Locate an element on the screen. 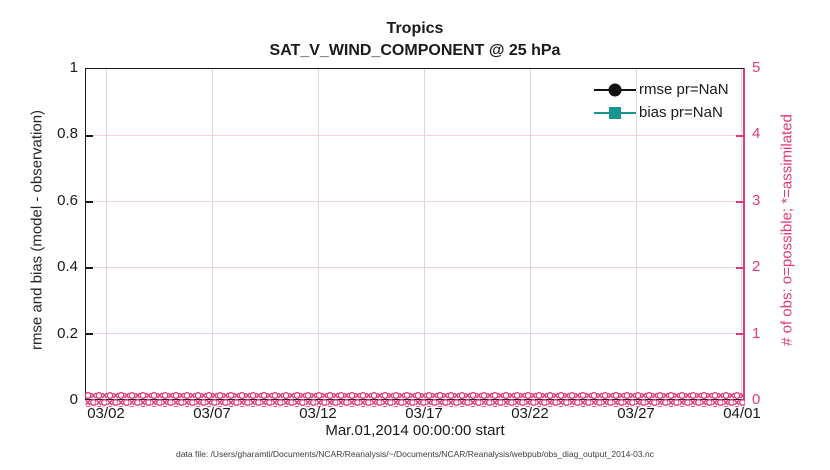 This screenshot has width=830, height=470. rmse-line-sample is located at coordinates (615, 90).